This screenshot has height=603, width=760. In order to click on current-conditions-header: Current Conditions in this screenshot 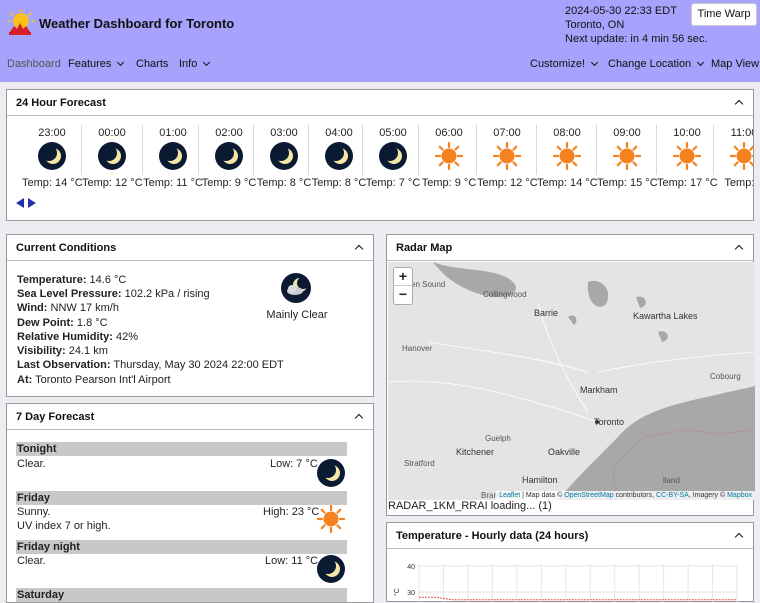, I will do `click(190, 248)`.